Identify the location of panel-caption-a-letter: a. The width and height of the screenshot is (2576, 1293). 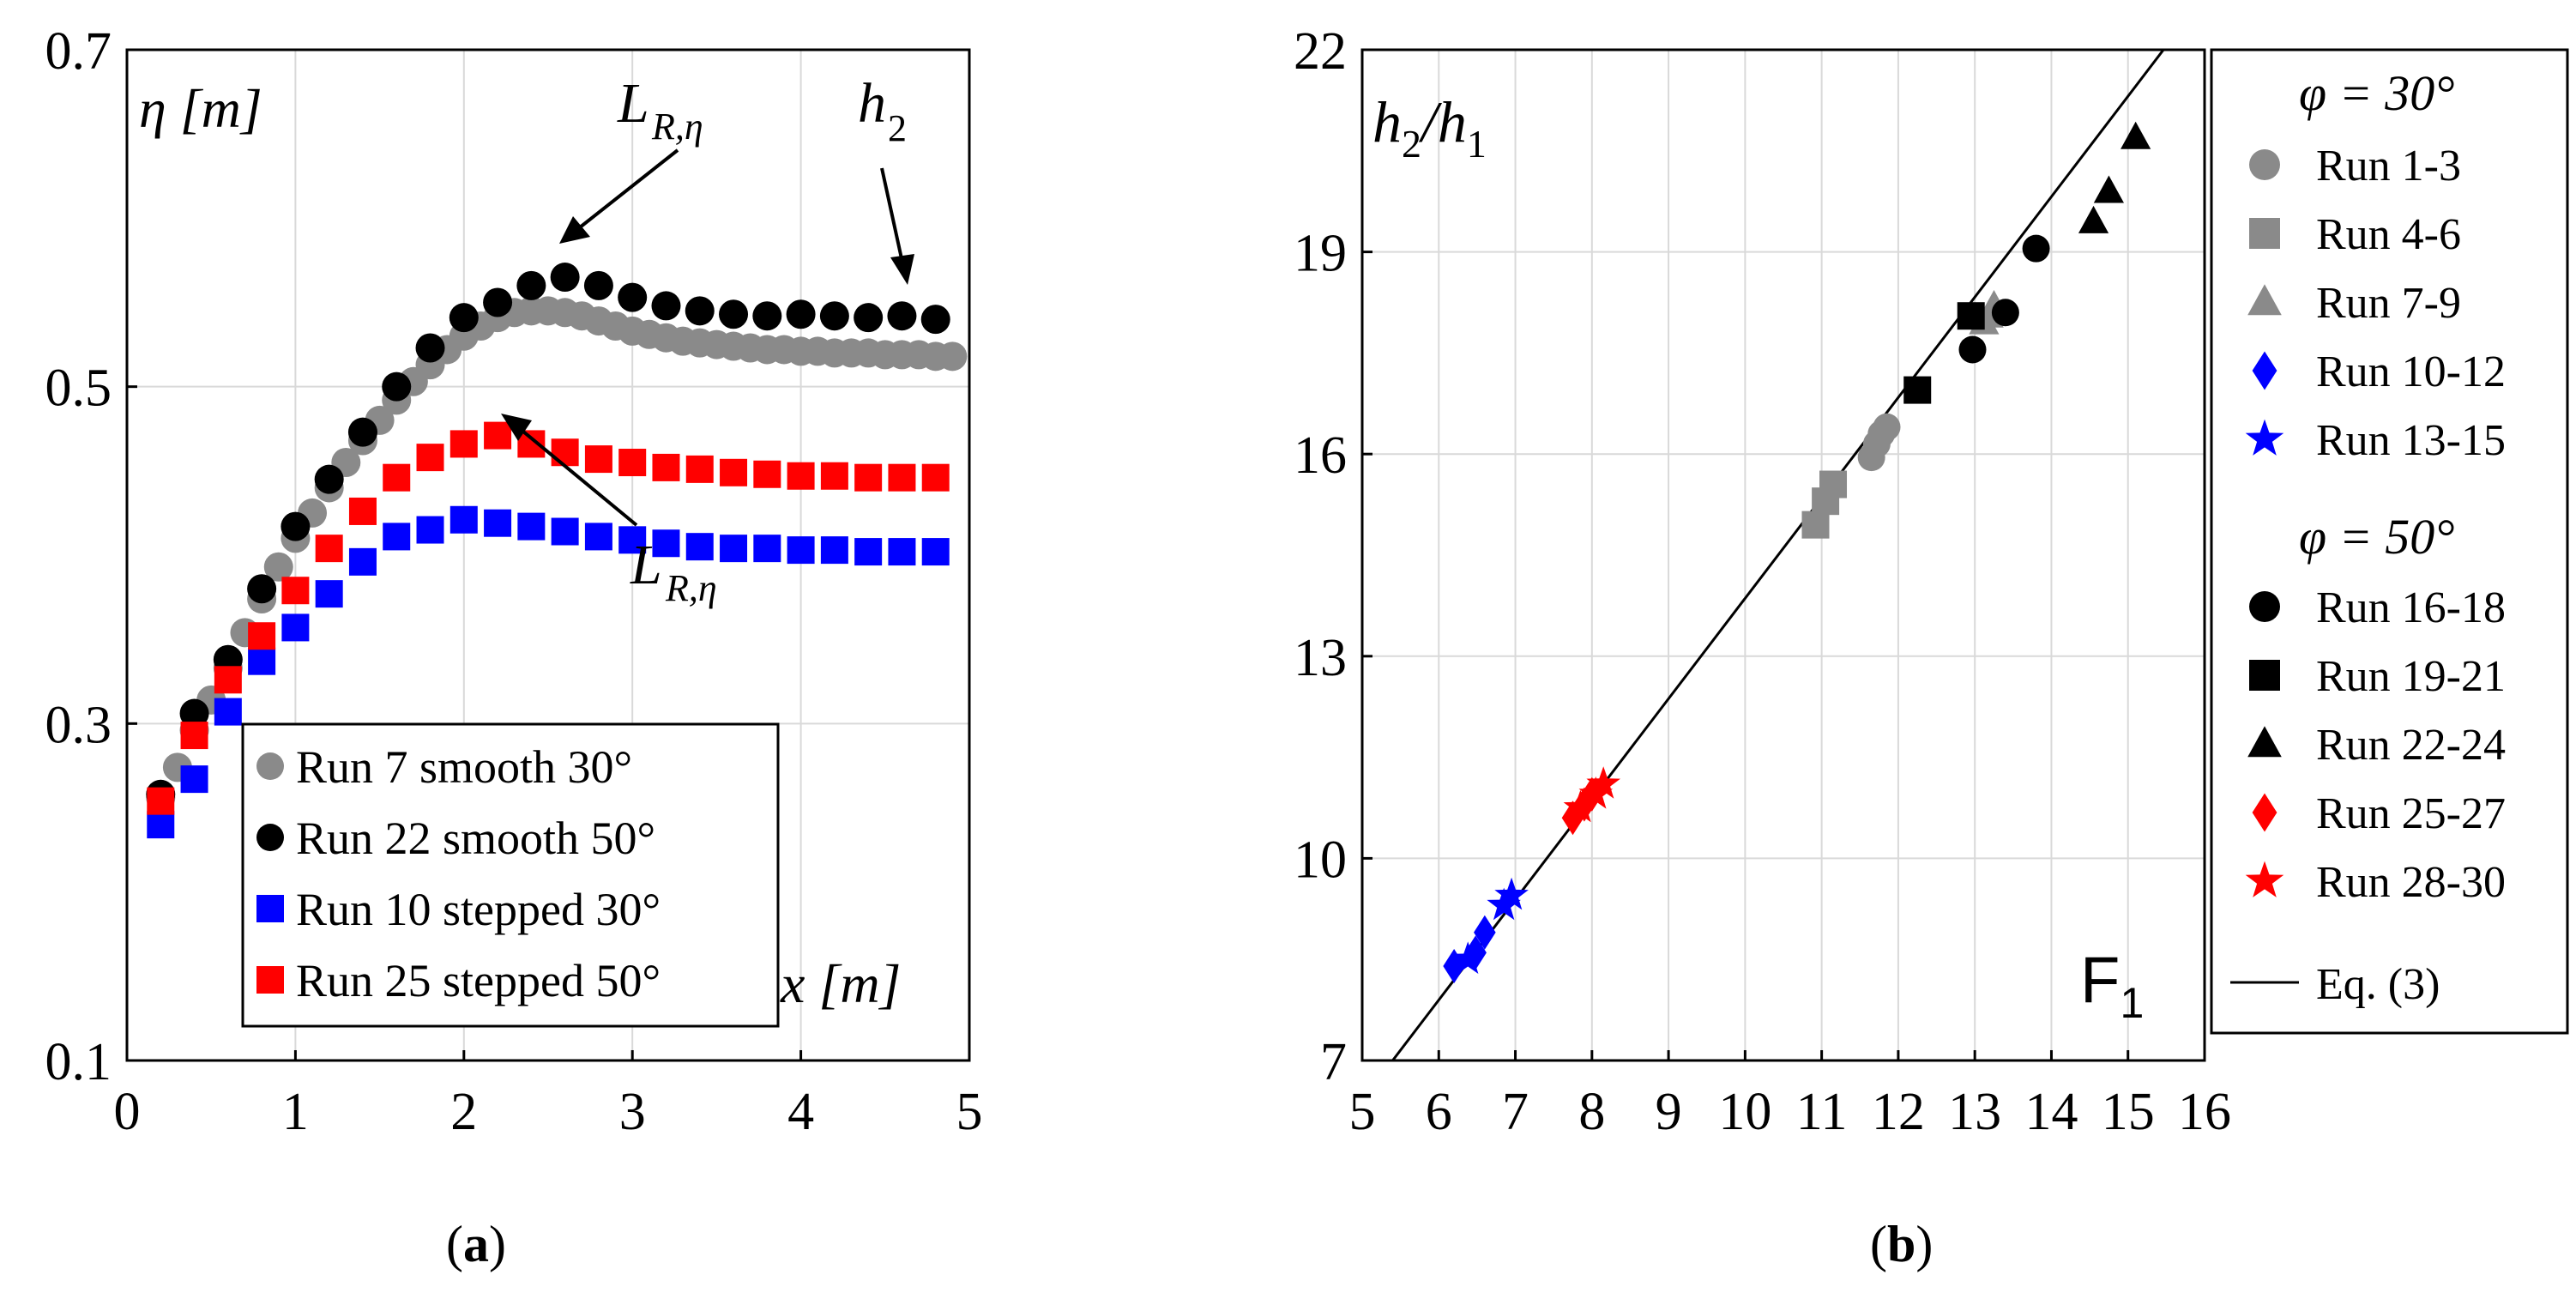
(476, 1244).